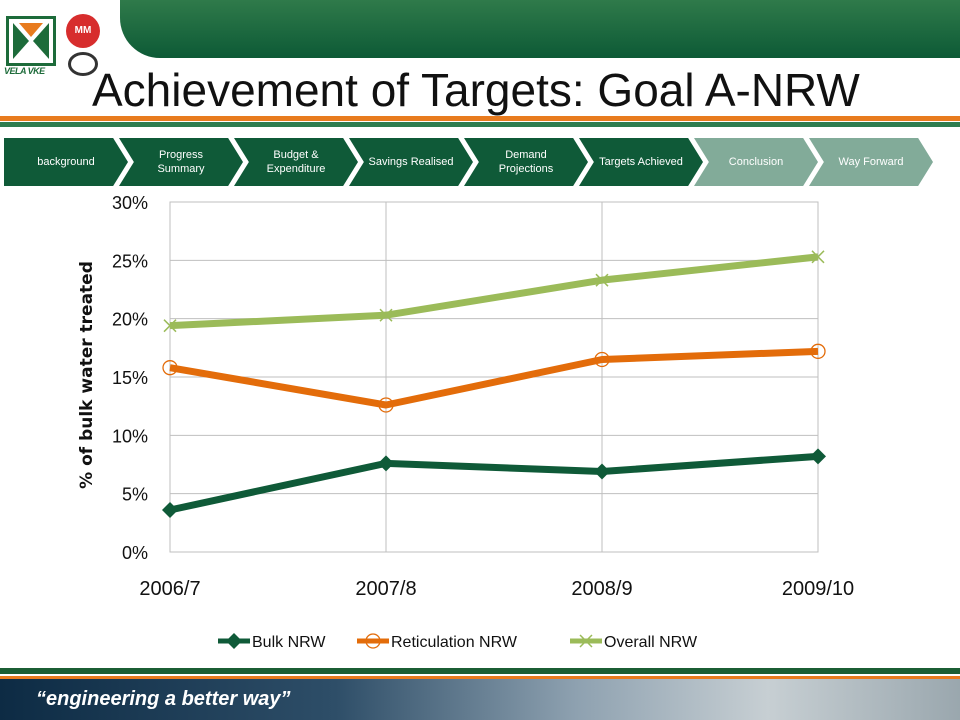 This screenshot has width=960, height=720. I want to click on footer-stripe-green, so click(480, 671).